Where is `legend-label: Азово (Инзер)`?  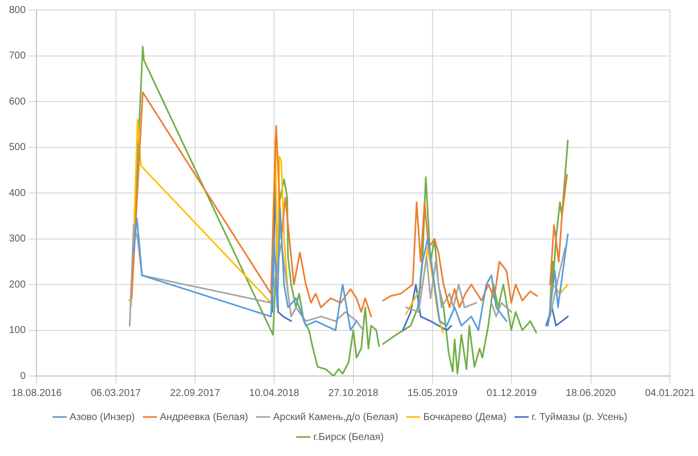 legend-label: Азово (Инзер) is located at coordinates (102, 417).